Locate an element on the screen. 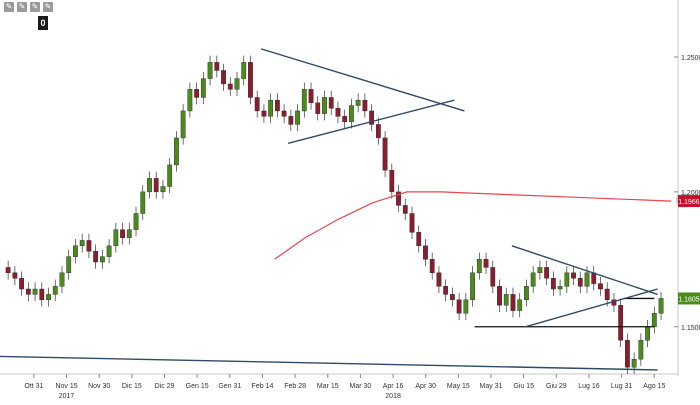 The image size is (700, 405). y-tick-label: 1.1500 is located at coordinates (690, 328).